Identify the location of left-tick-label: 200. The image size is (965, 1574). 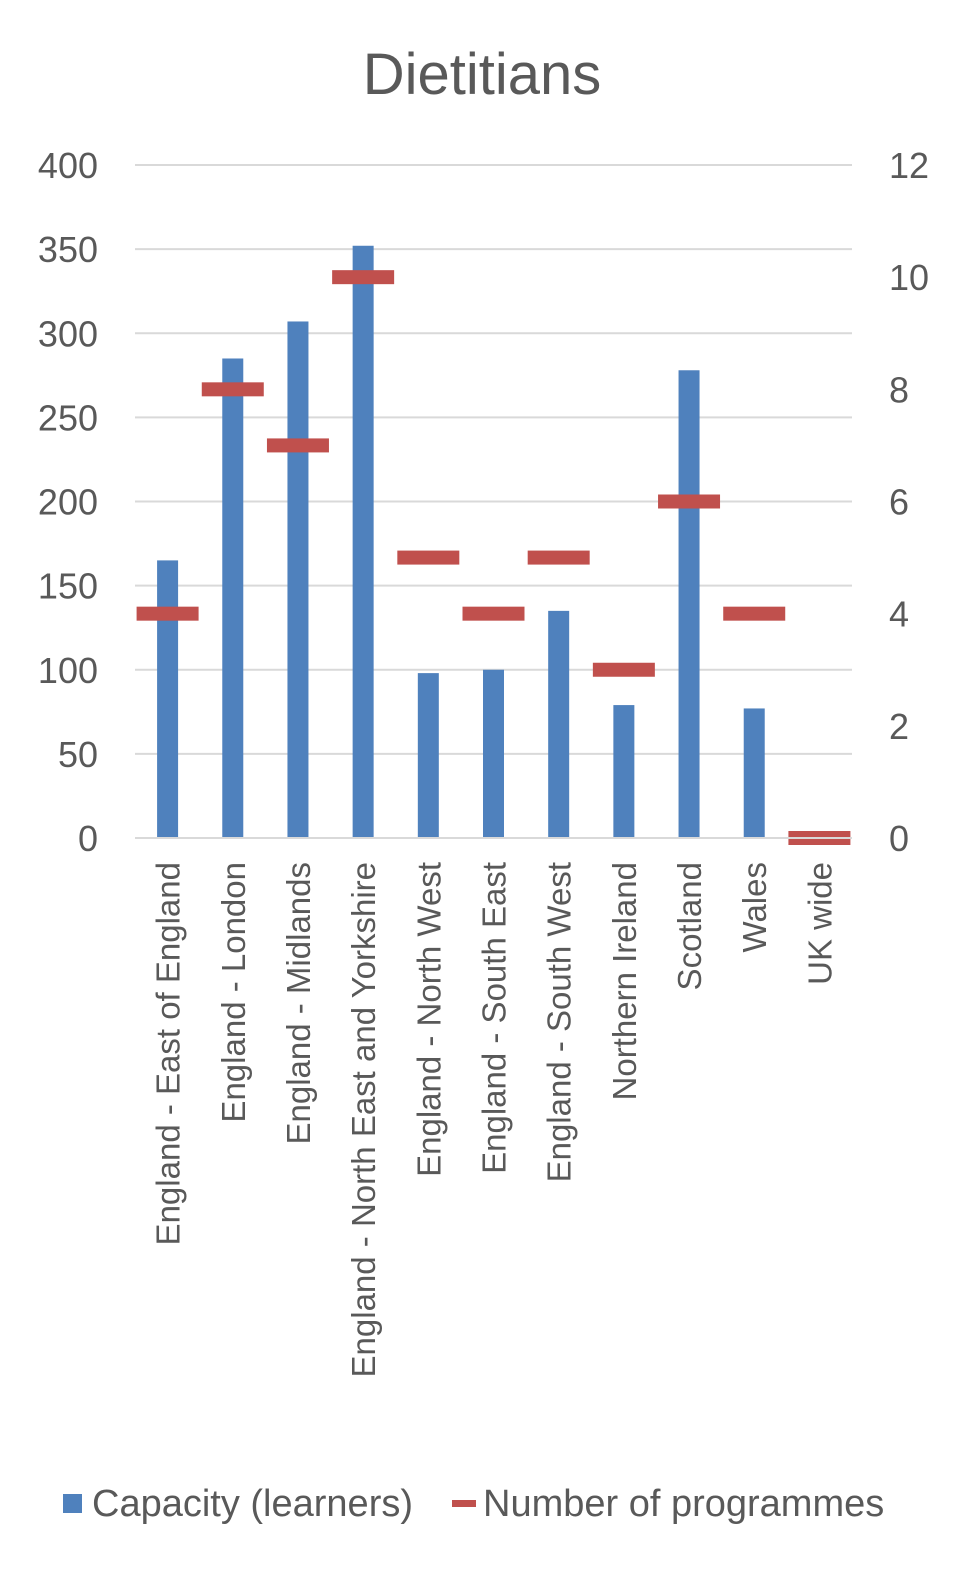
(68, 502).